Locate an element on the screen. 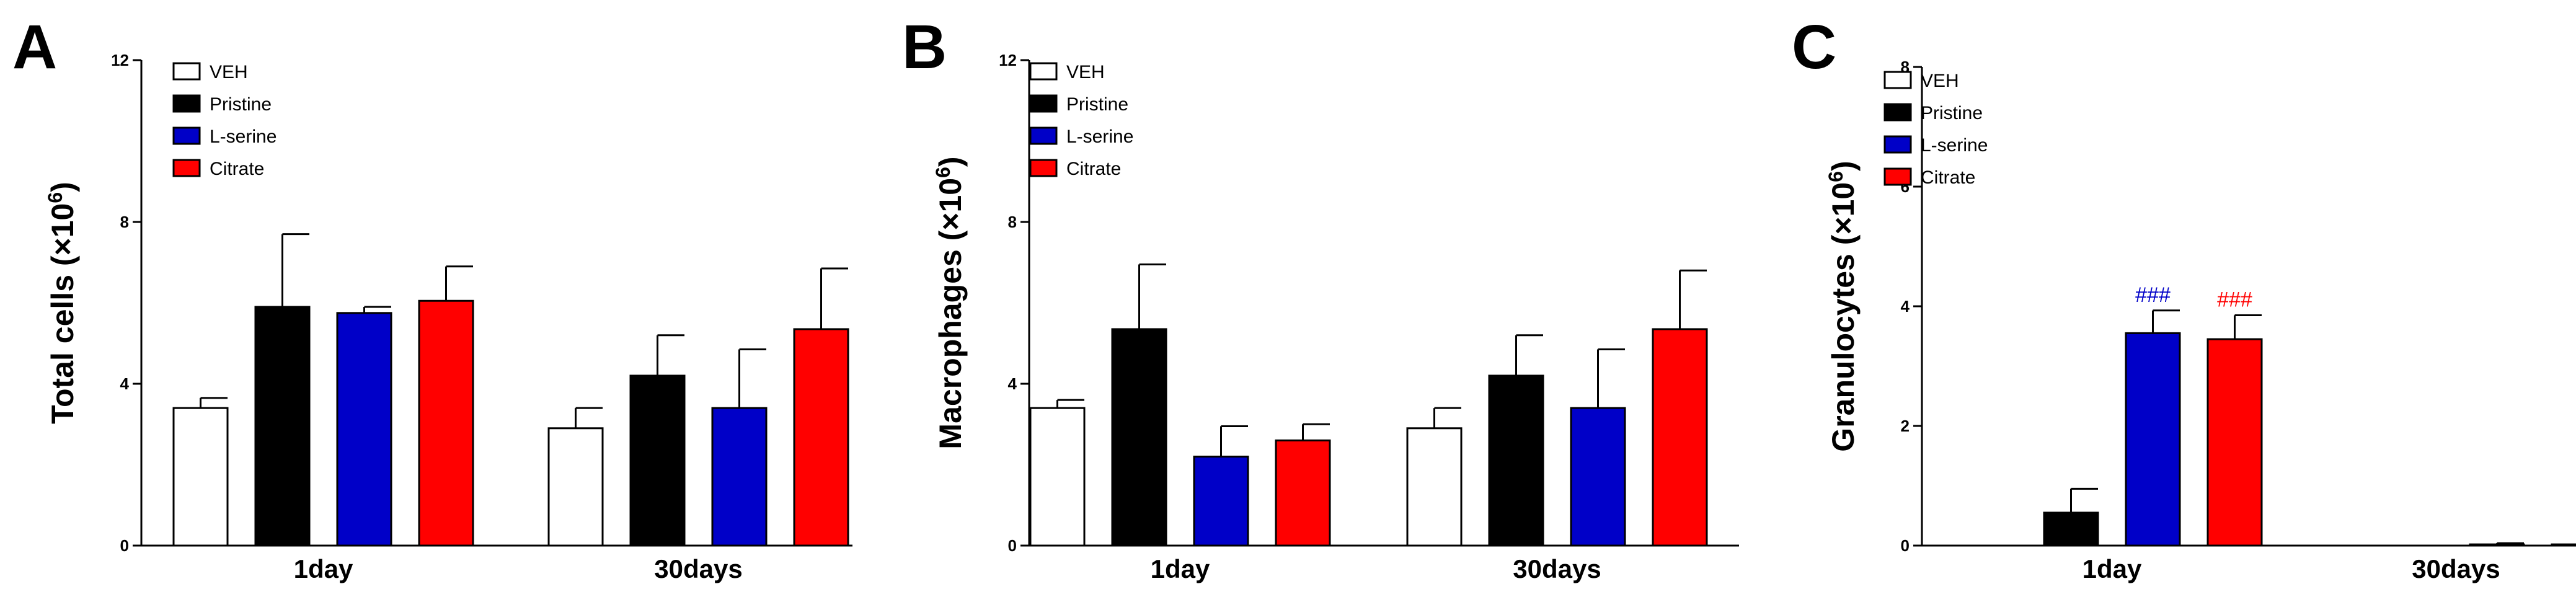  y-axis-label: Total cells (×106) is located at coordinates (62, 303).